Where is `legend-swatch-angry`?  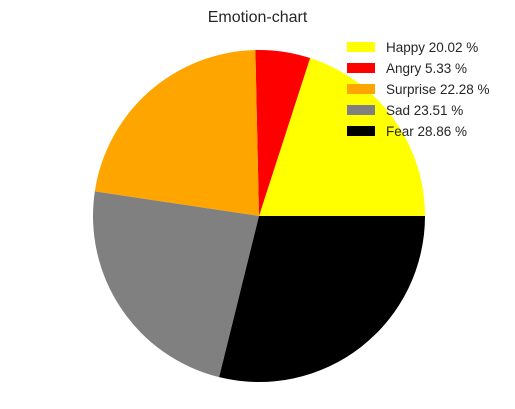 legend-swatch-angry is located at coordinates (361, 68).